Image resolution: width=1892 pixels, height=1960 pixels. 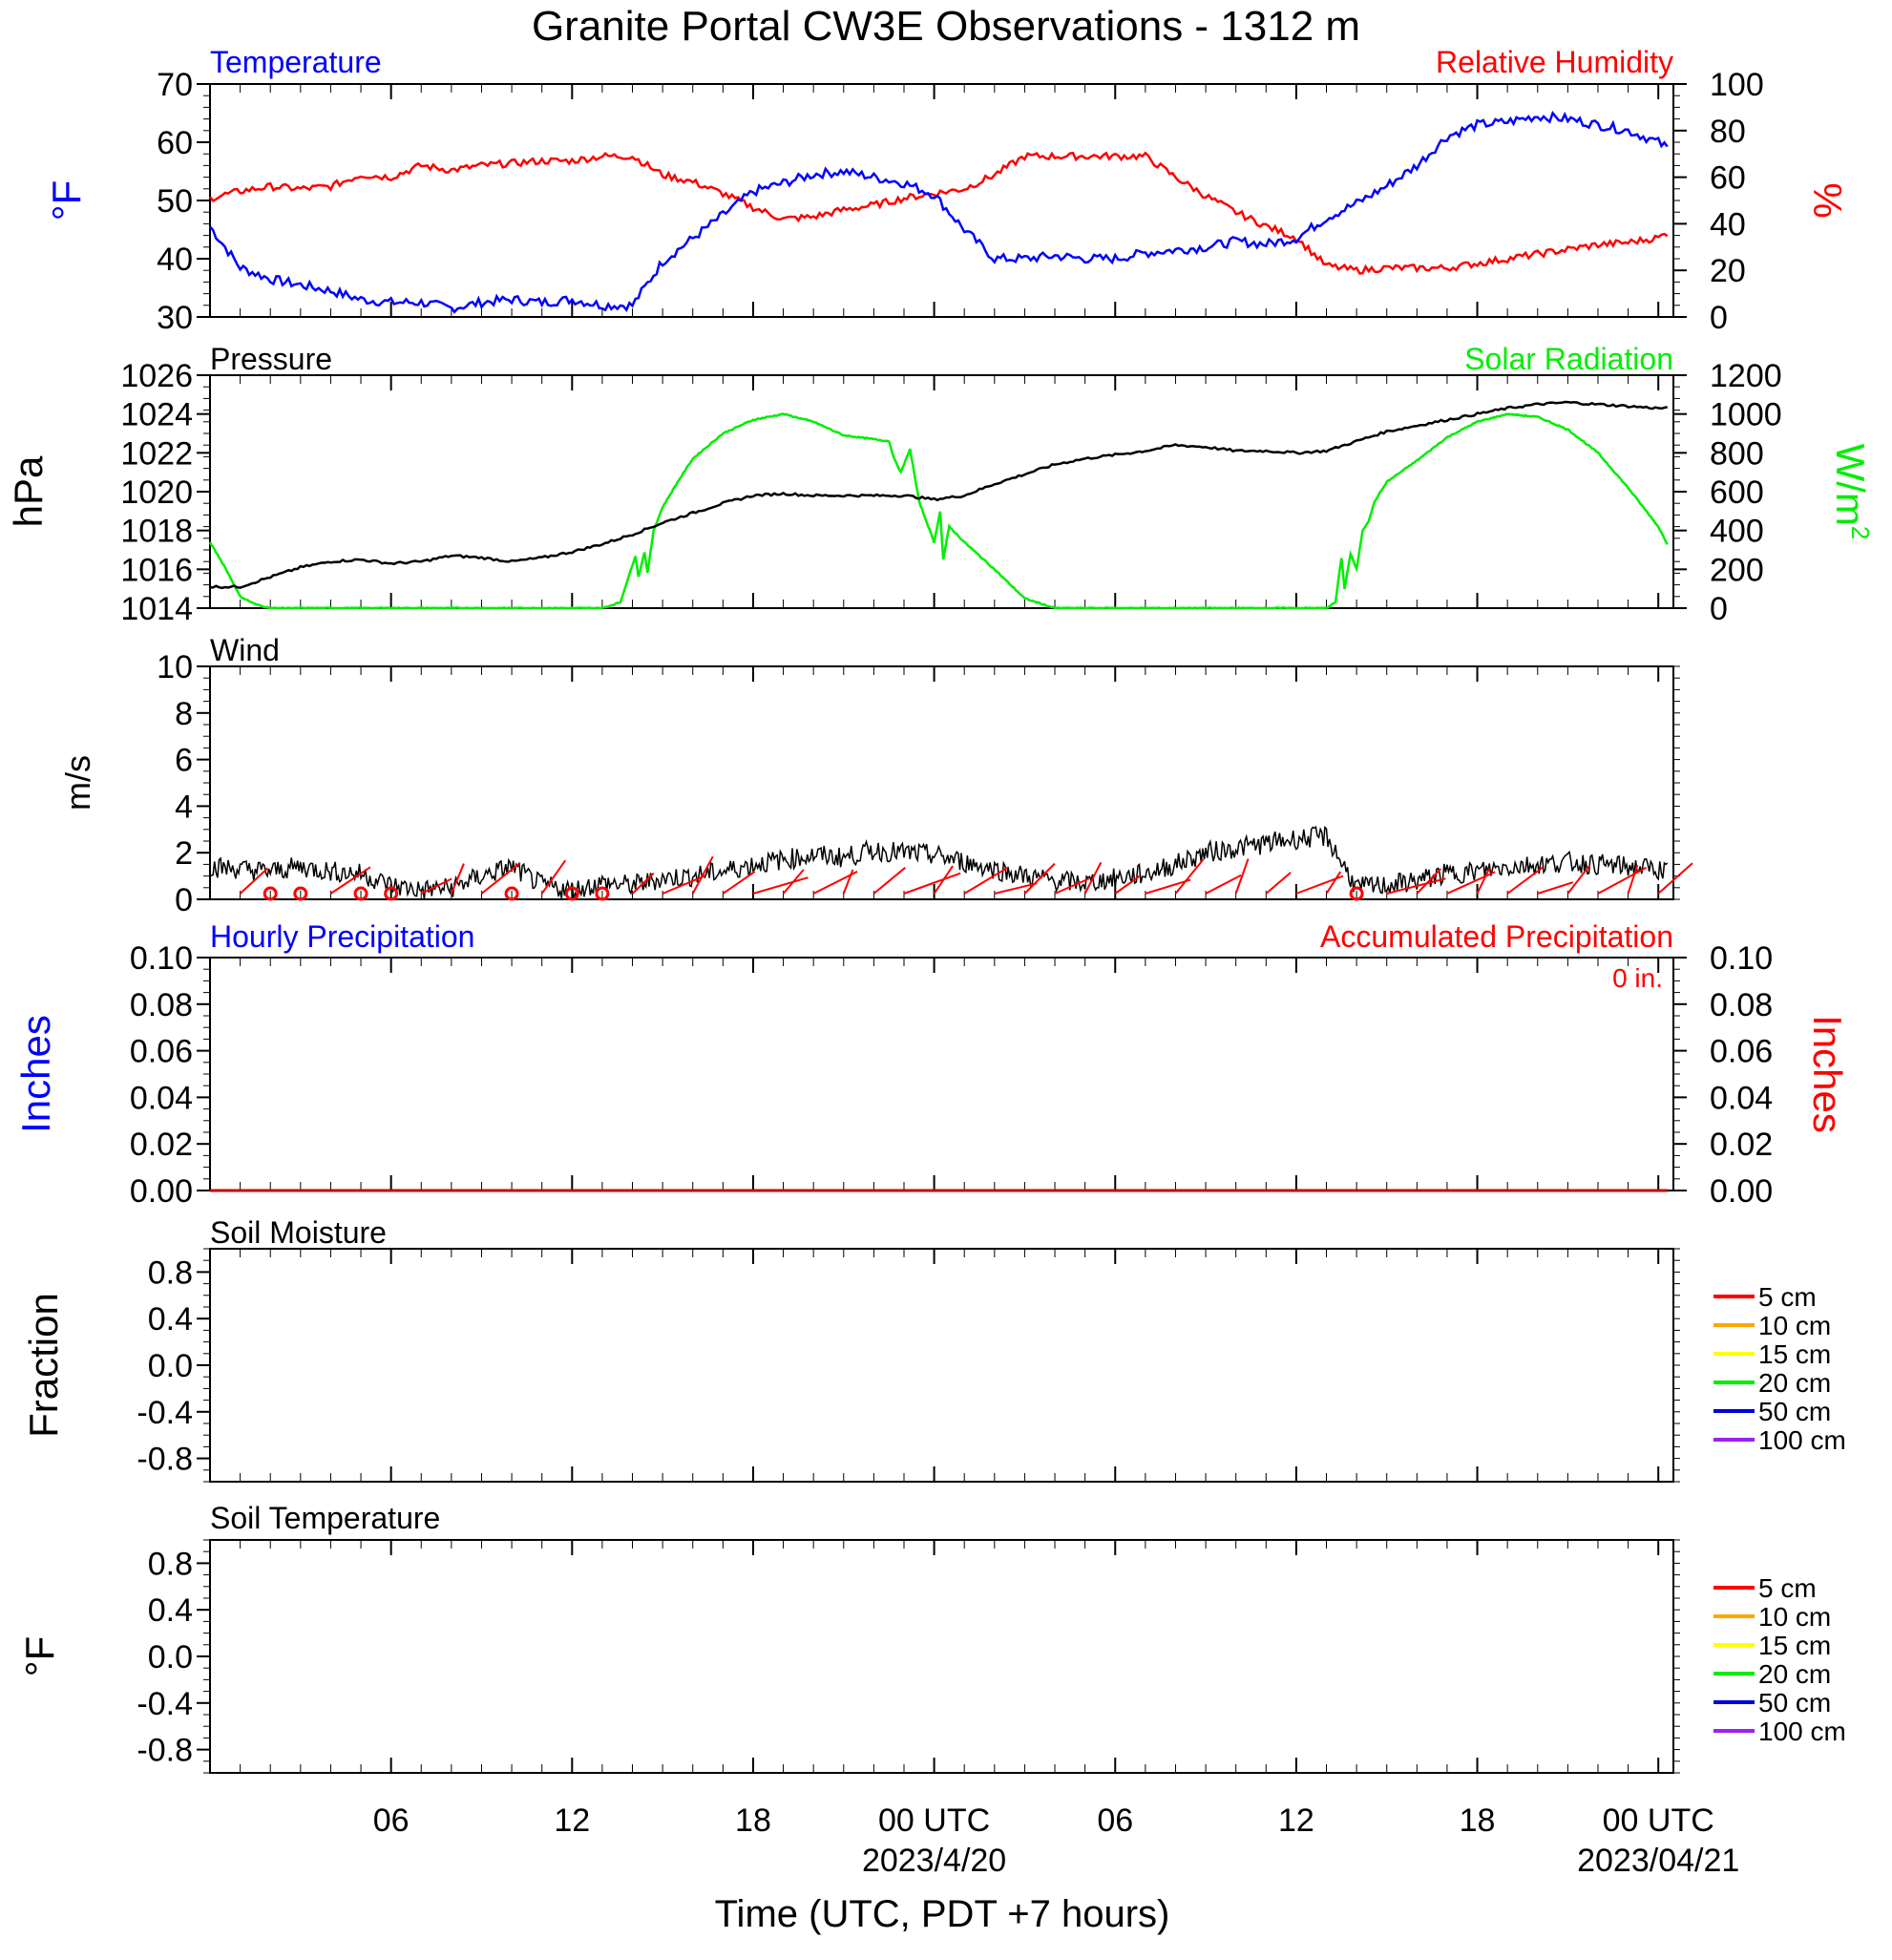 I want to click on y-tick-label: 0.4, so click(x=170, y=1610).